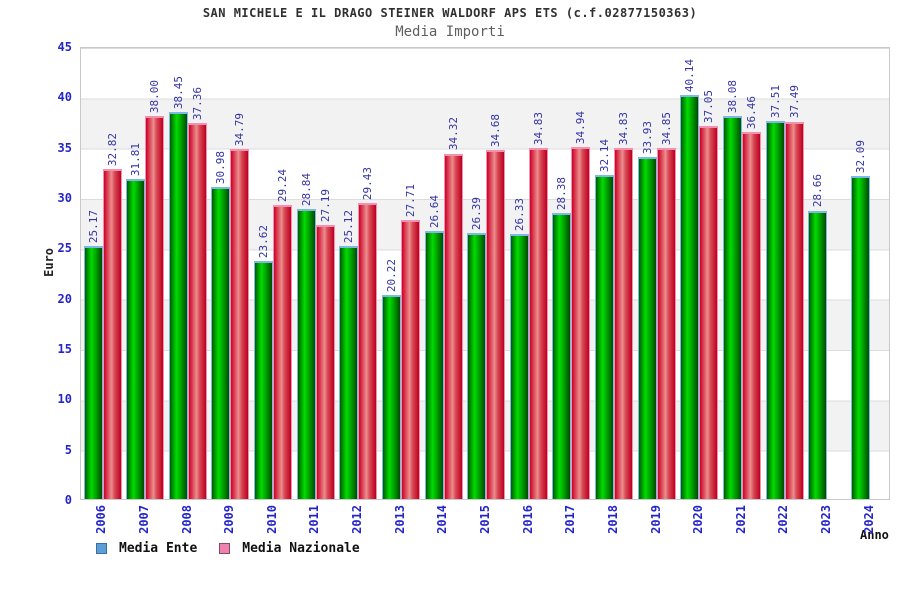 This screenshot has width=900, height=600. Describe the element at coordinates (221, 343) in the screenshot. I see `bar-media-ente-2009` at that location.